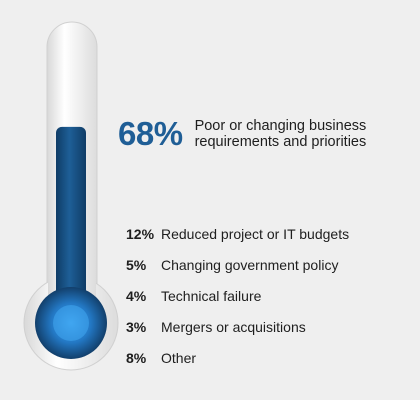 This screenshot has height=400, width=420. What do you see at coordinates (136, 326) in the screenshot?
I see `item-value: 3%` at bounding box center [136, 326].